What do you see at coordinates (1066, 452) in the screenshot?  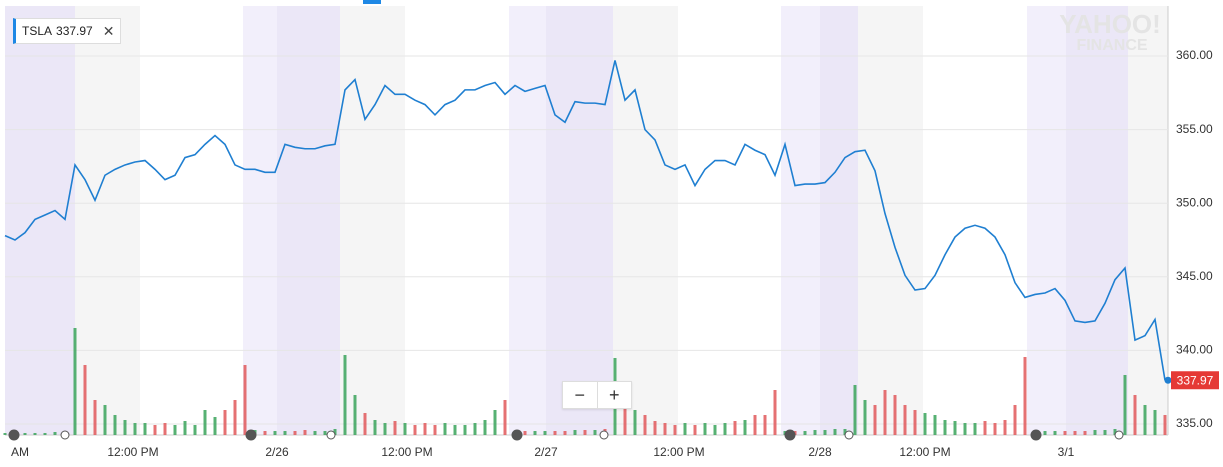 I see `x-tick-label: 3/1` at bounding box center [1066, 452].